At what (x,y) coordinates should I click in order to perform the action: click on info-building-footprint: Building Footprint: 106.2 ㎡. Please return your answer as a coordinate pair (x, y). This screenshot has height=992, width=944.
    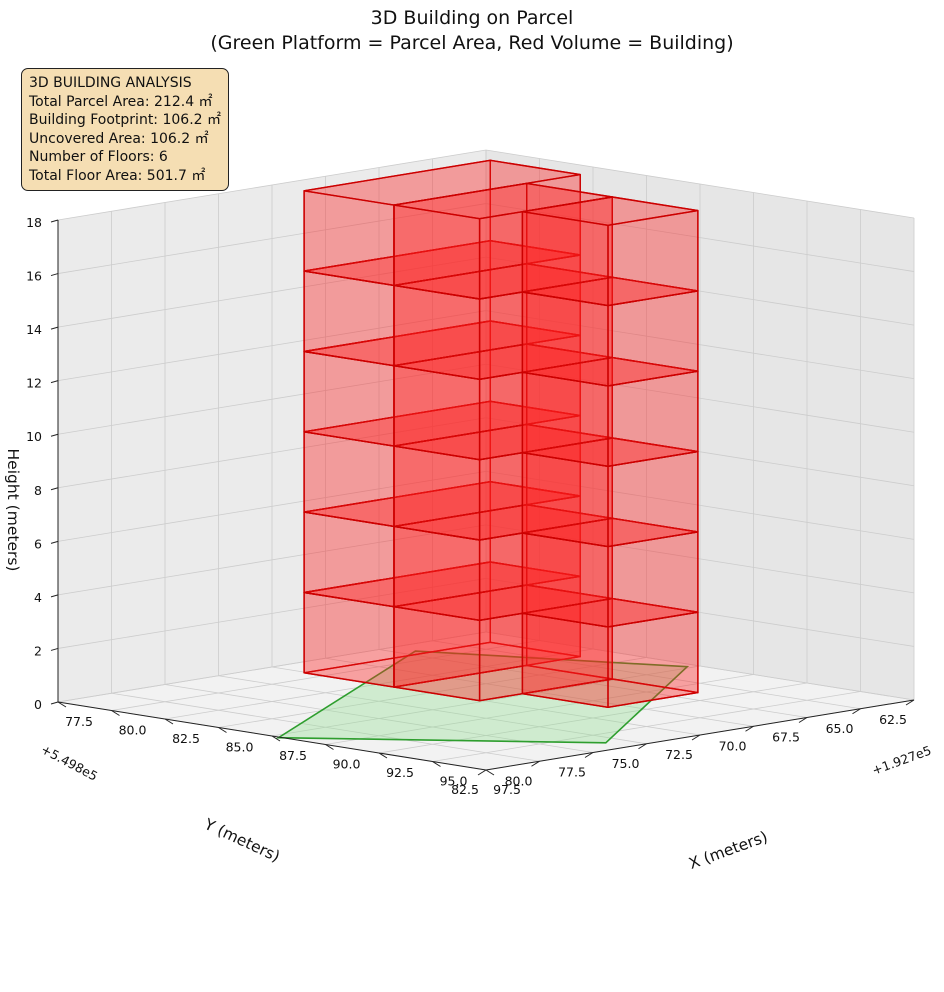
    Looking at the image, I should click on (125, 120).